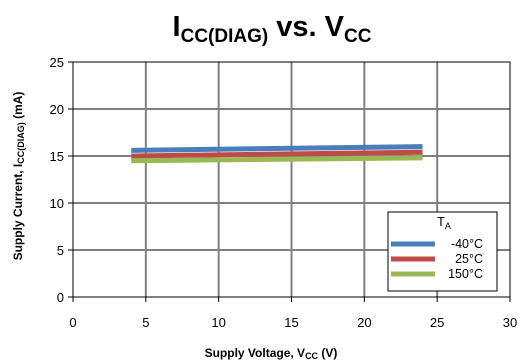 The image size is (529, 362). What do you see at coordinates (57, 109) in the screenshot?
I see `y-tick-label-4: 20` at bounding box center [57, 109].